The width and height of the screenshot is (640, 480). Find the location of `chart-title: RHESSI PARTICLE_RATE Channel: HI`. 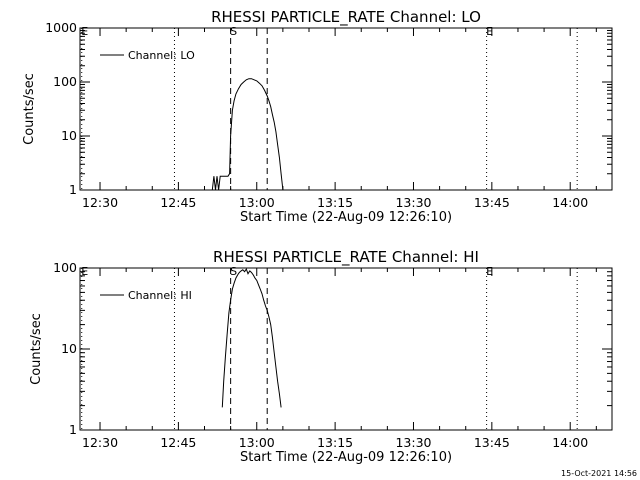

chart-title: RHESSI PARTICLE_RATE Channel: HI is located at coordinates (346, 257).